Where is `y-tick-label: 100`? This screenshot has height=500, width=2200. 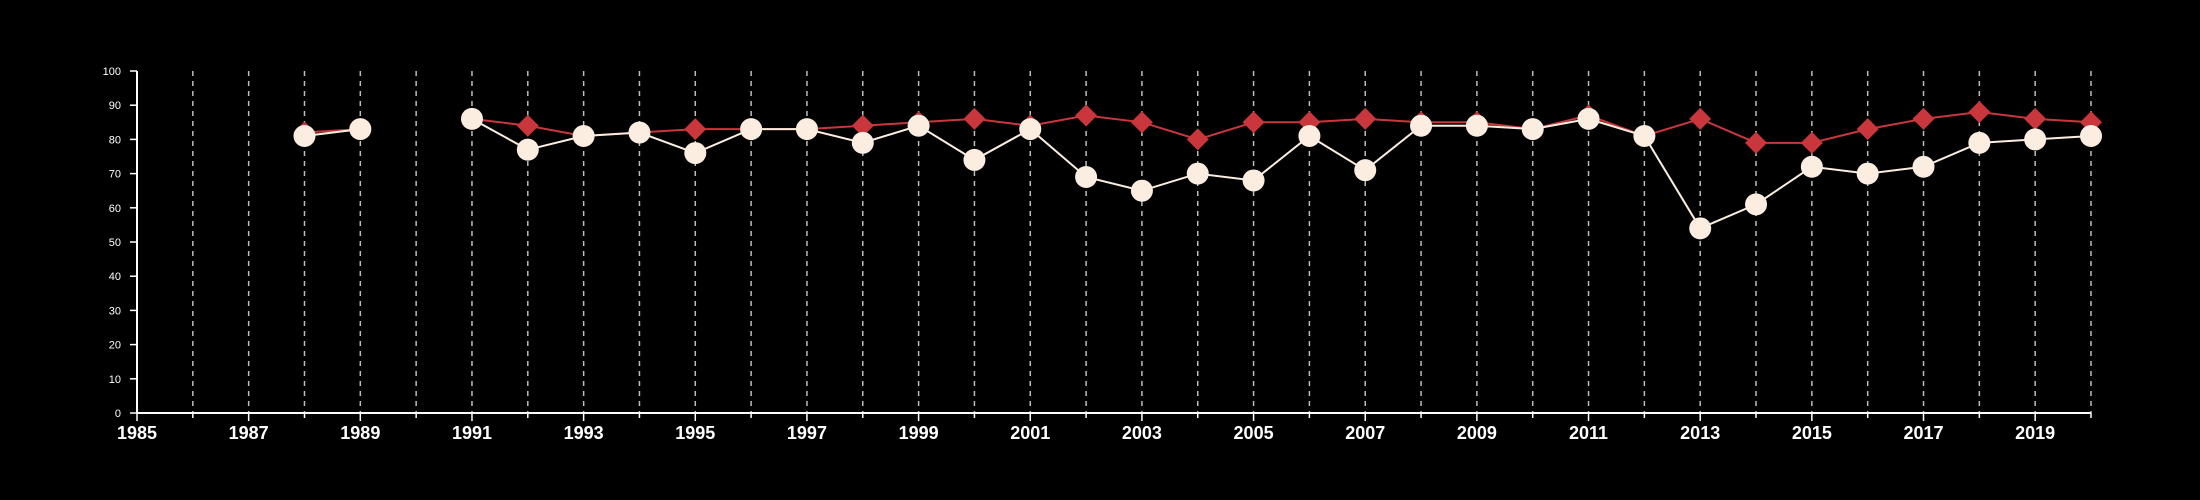
y-tick-label: 100 is located at coordinates (112, 72).